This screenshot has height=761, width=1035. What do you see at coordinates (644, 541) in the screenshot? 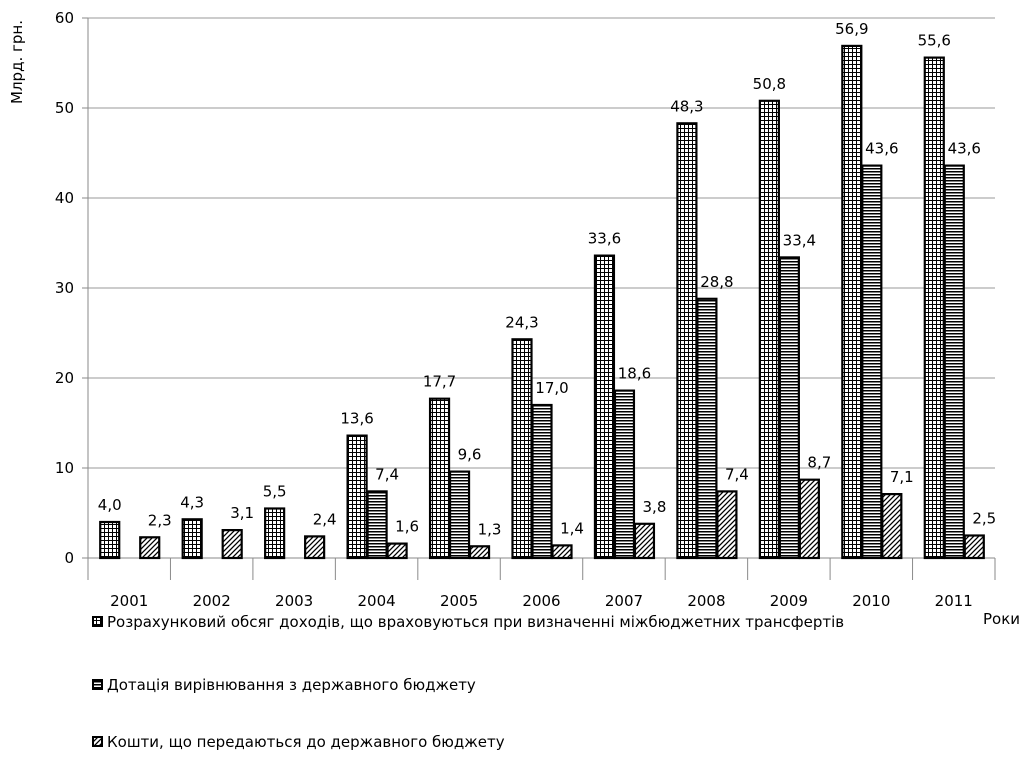
I see `bar-series3-2007` at bounding box center [644, 541].